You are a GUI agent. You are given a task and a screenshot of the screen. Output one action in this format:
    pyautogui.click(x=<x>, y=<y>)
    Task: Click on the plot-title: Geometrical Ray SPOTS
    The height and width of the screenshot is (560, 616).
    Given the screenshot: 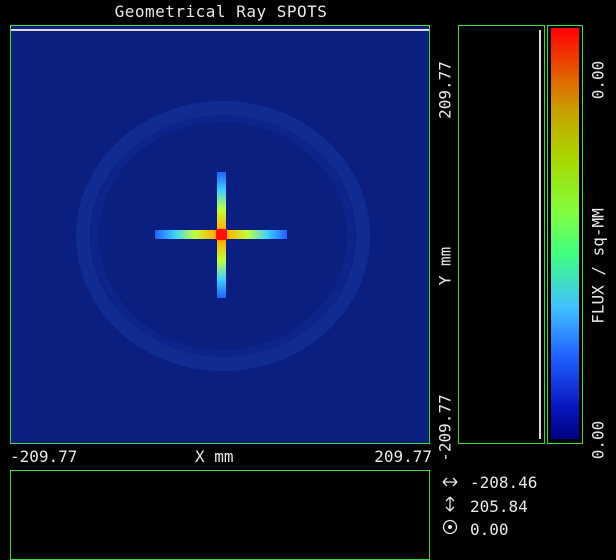 What is the action you would take?
    pyautogui.click(x=221, y=11)
    